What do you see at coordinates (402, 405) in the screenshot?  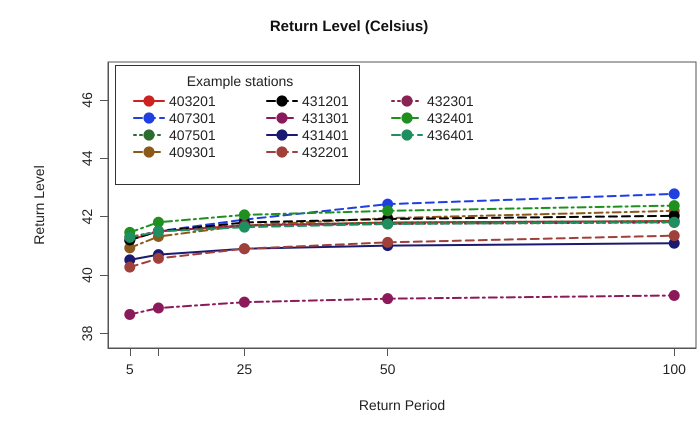 I see `x-axis-title: Return Period` at bounding box center [402, 405].